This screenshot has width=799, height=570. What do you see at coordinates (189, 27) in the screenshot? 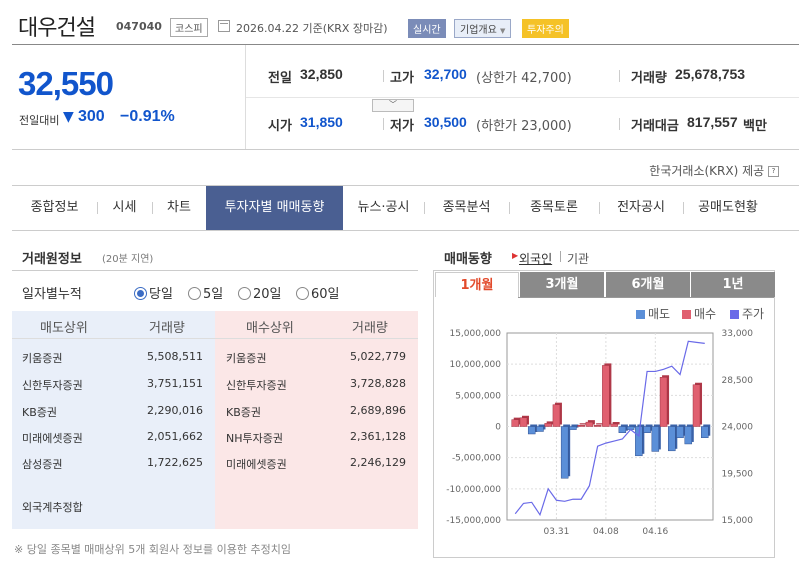
I see `market-badge: 코스피` at bounding box center [189, 27].